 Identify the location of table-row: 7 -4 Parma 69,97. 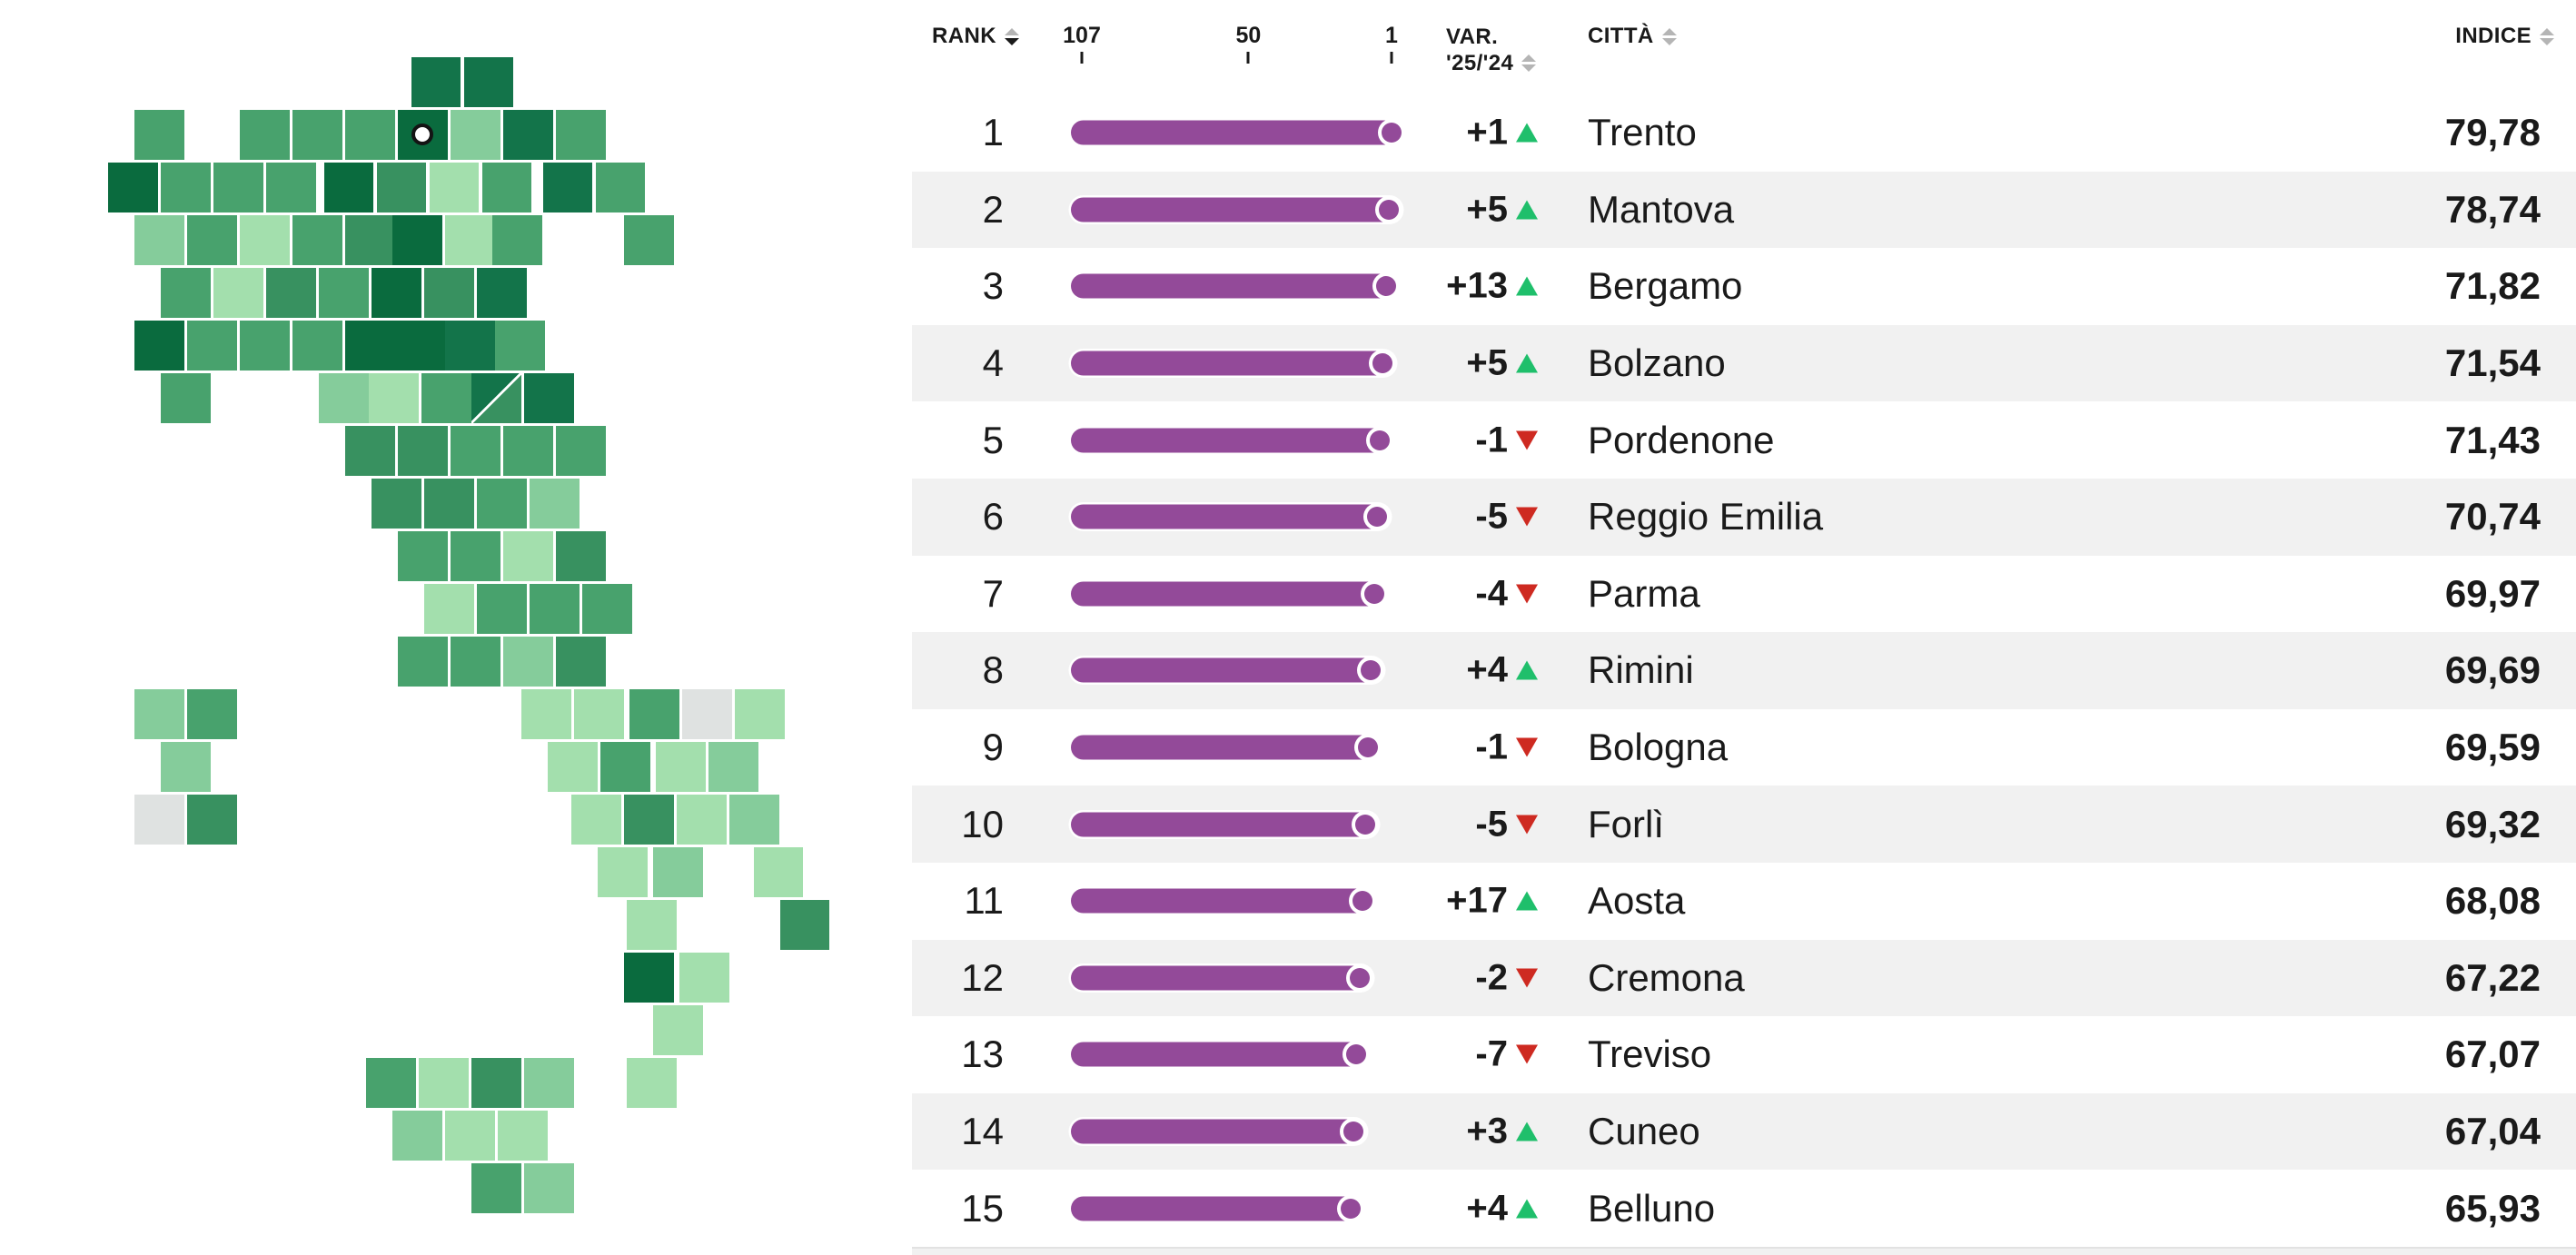
(1744, 594).